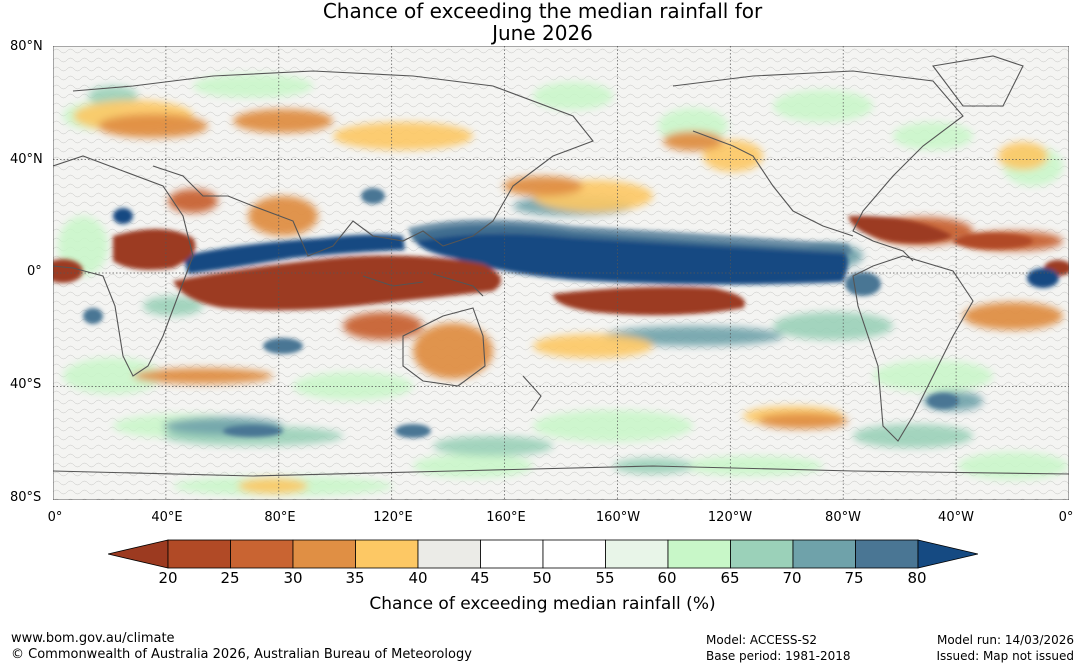 This screenshot has height=667, width=1085. I want to click on colorbar-tick: 50, so click(542, 578).